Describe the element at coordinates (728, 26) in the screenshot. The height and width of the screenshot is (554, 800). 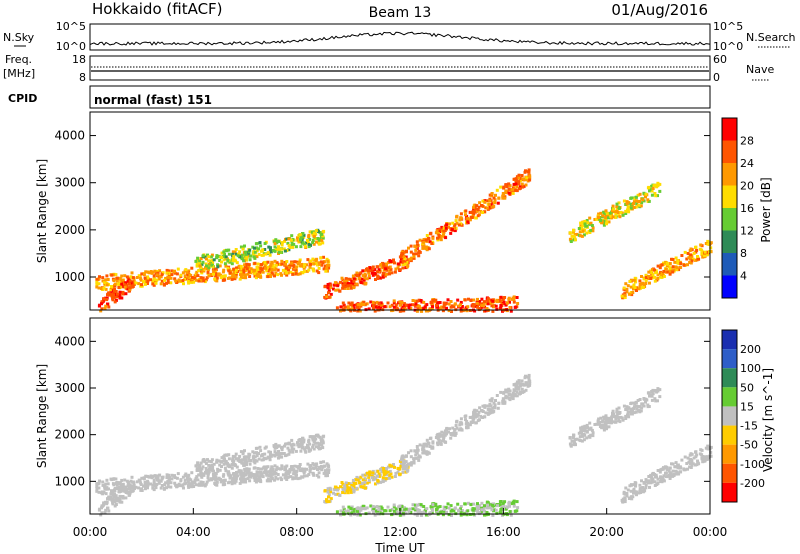
I see `noise-right-tick-top: 10^5` at that location.